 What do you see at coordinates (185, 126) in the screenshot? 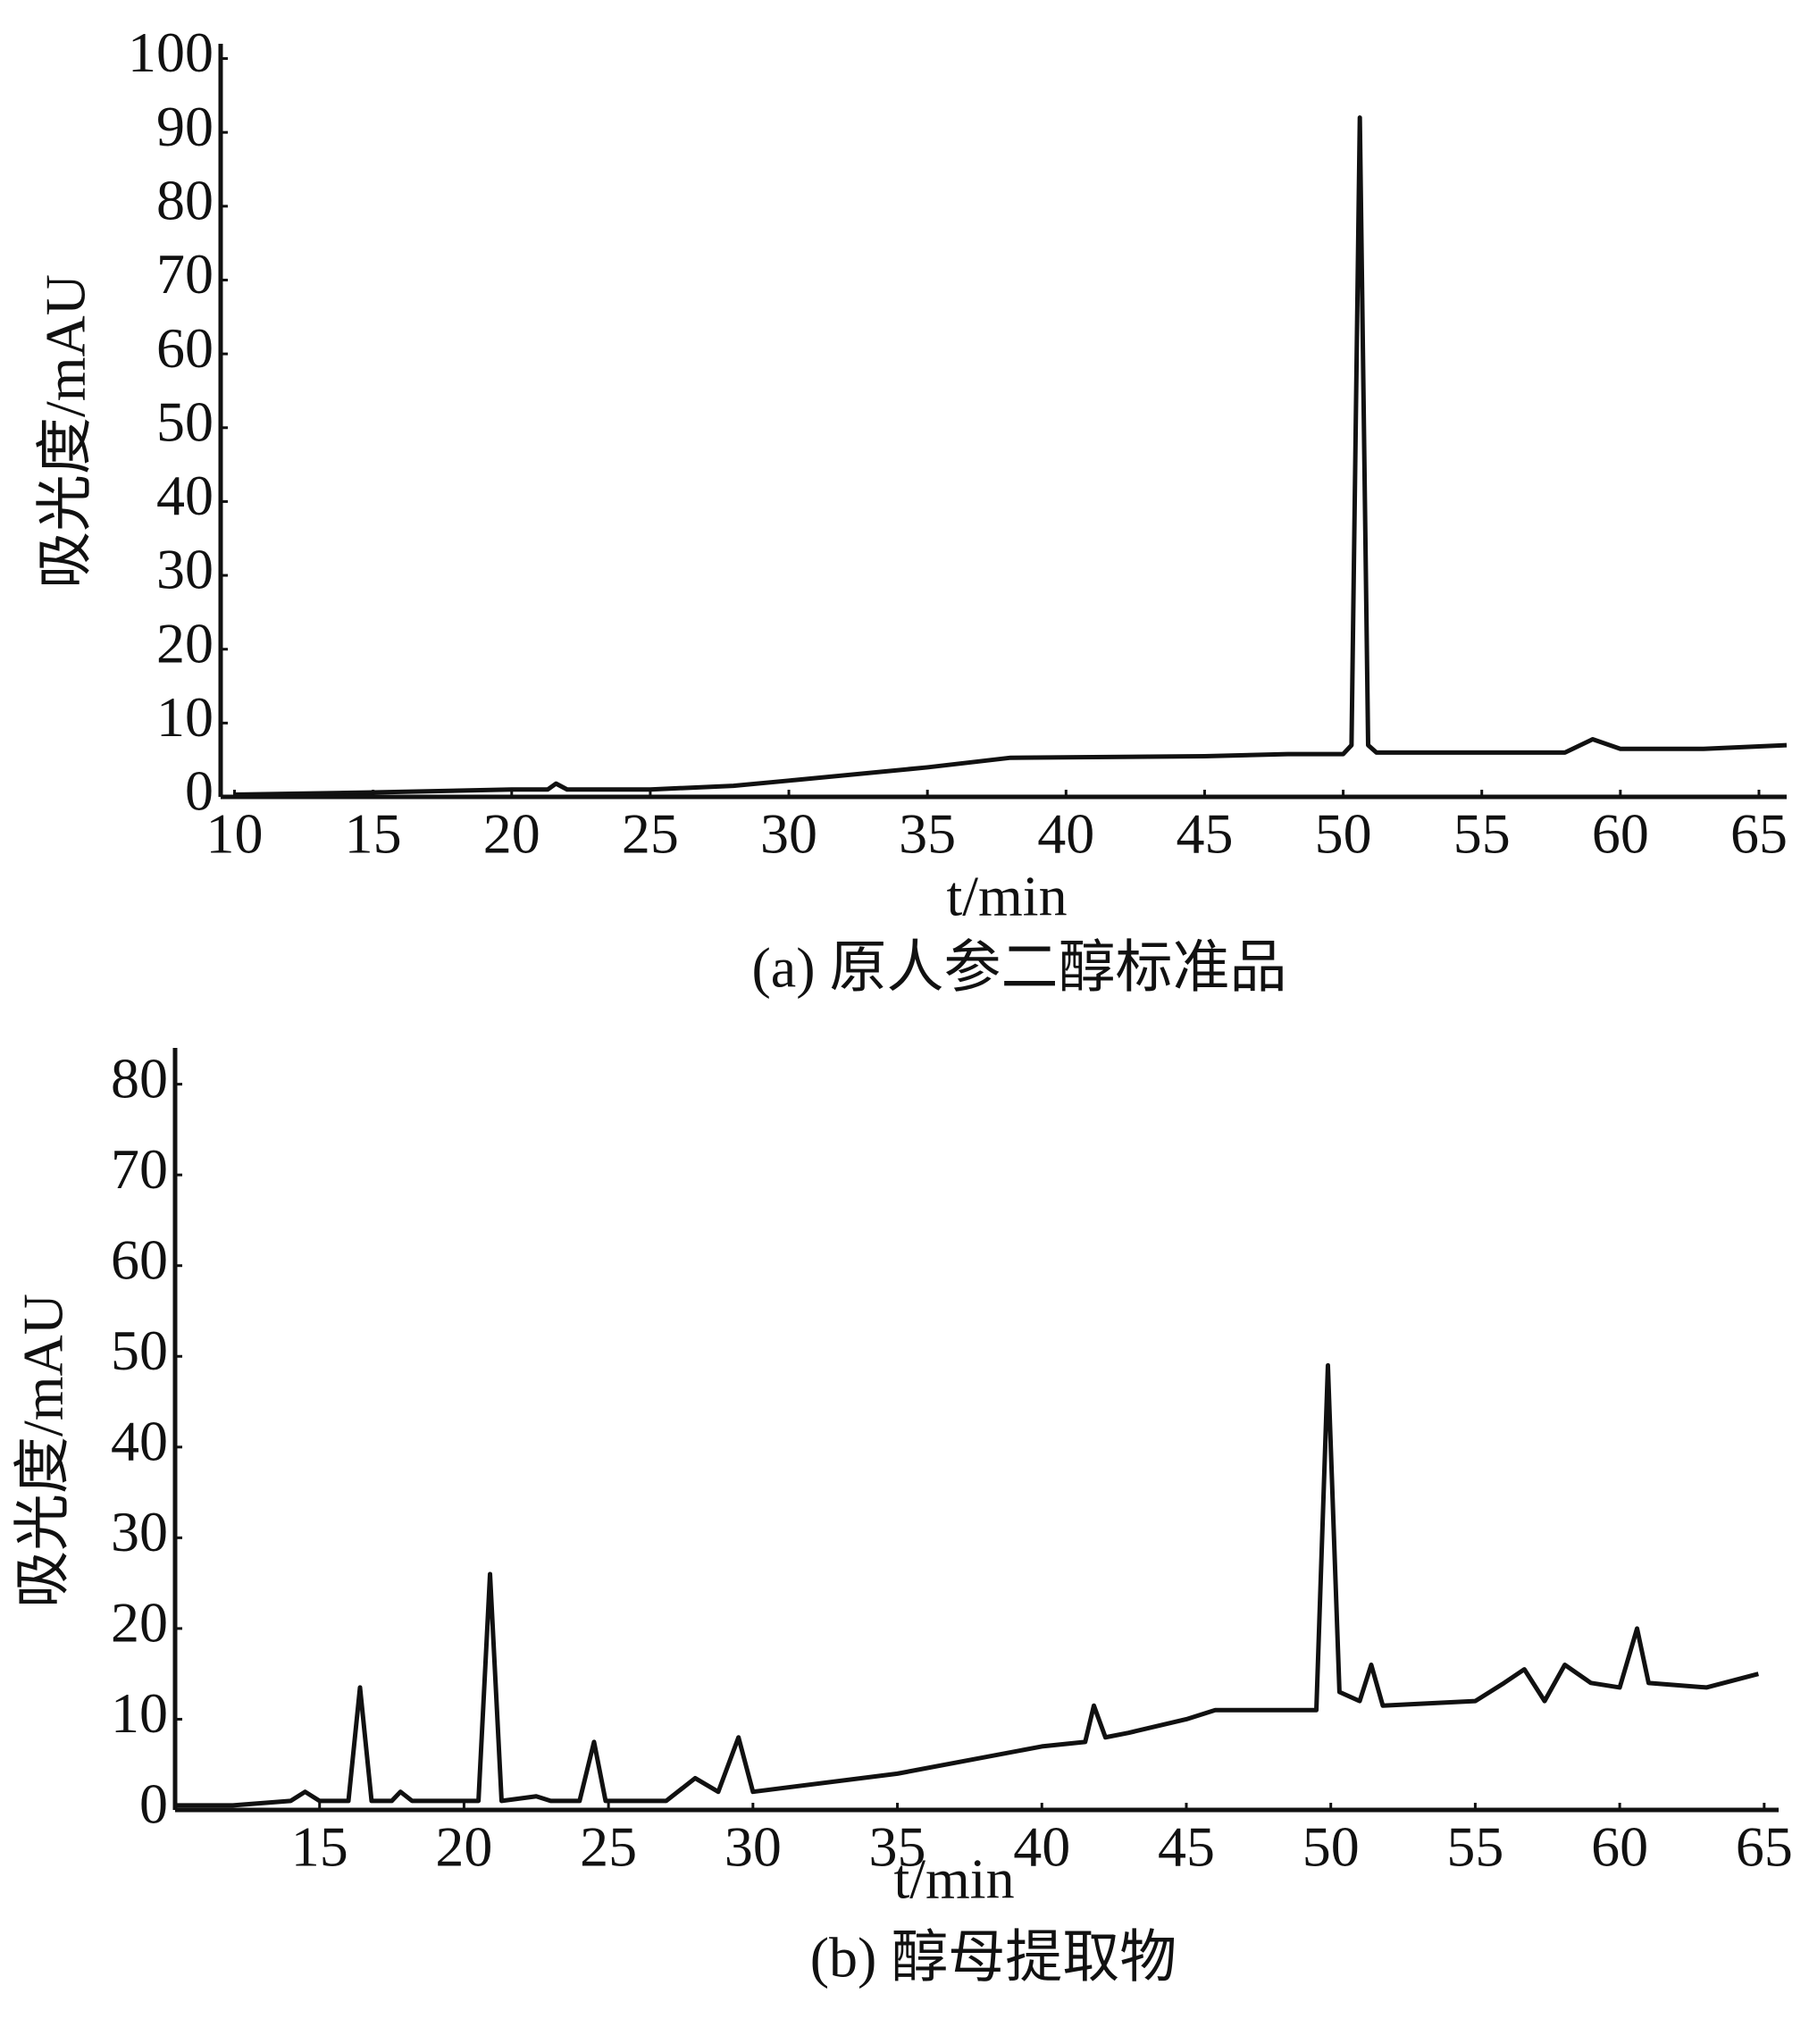
I see `y-tick-label: 90` at bounding box center [185, 126].